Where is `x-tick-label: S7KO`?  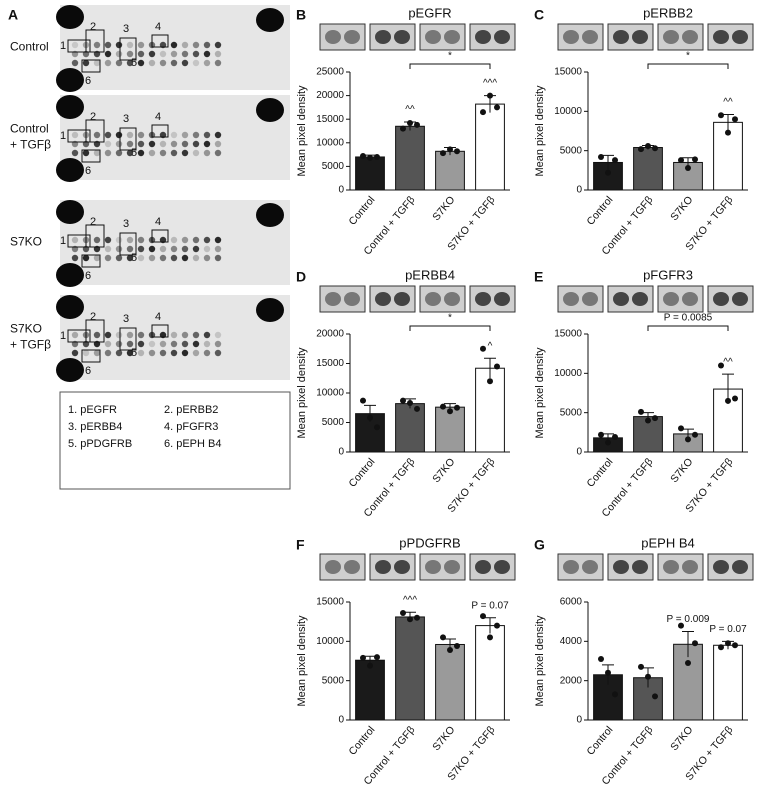
x-tick-label: S7KO is located at coordinates (443, 208).